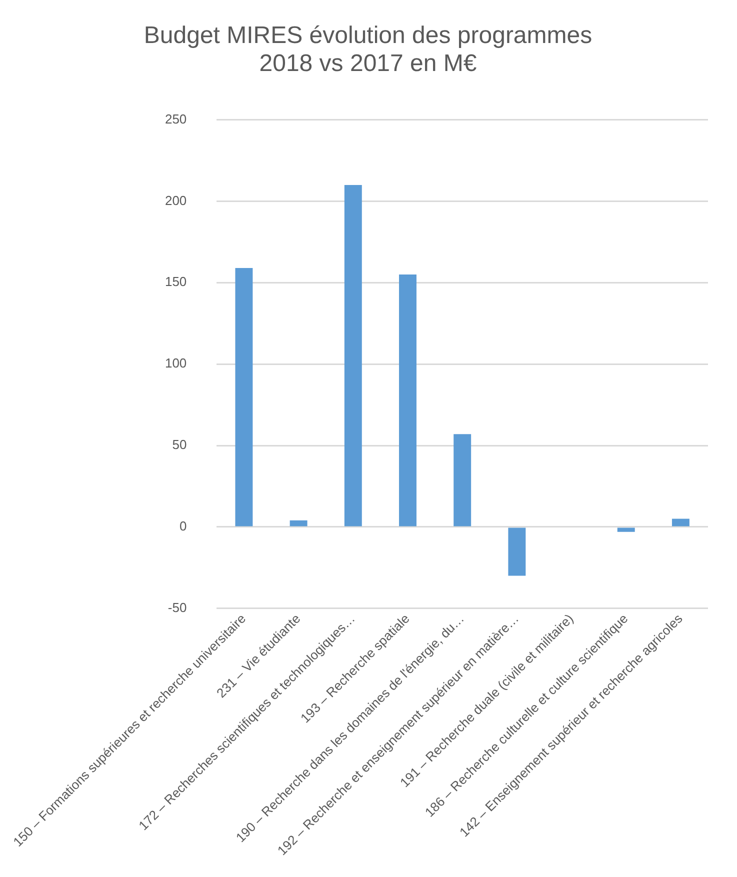  What do you see at coordinates (177, 607) in the screenshot?
I see `y-tick-label: -50` at bounding box center [177, 607].